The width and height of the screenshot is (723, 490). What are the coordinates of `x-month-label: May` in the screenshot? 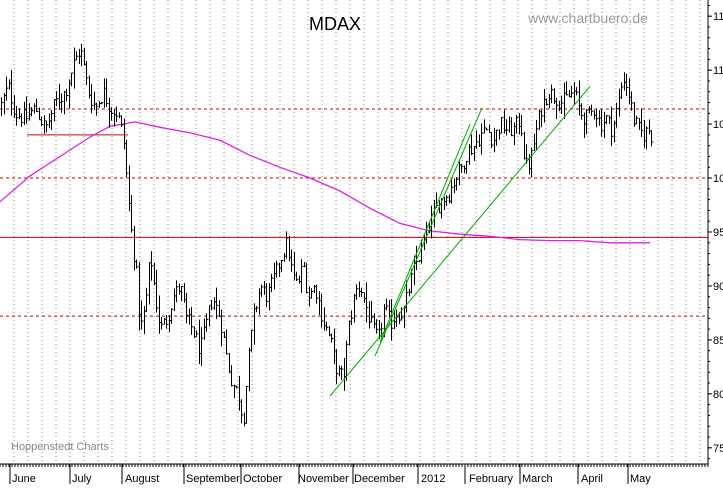 It's located at (640, 479).